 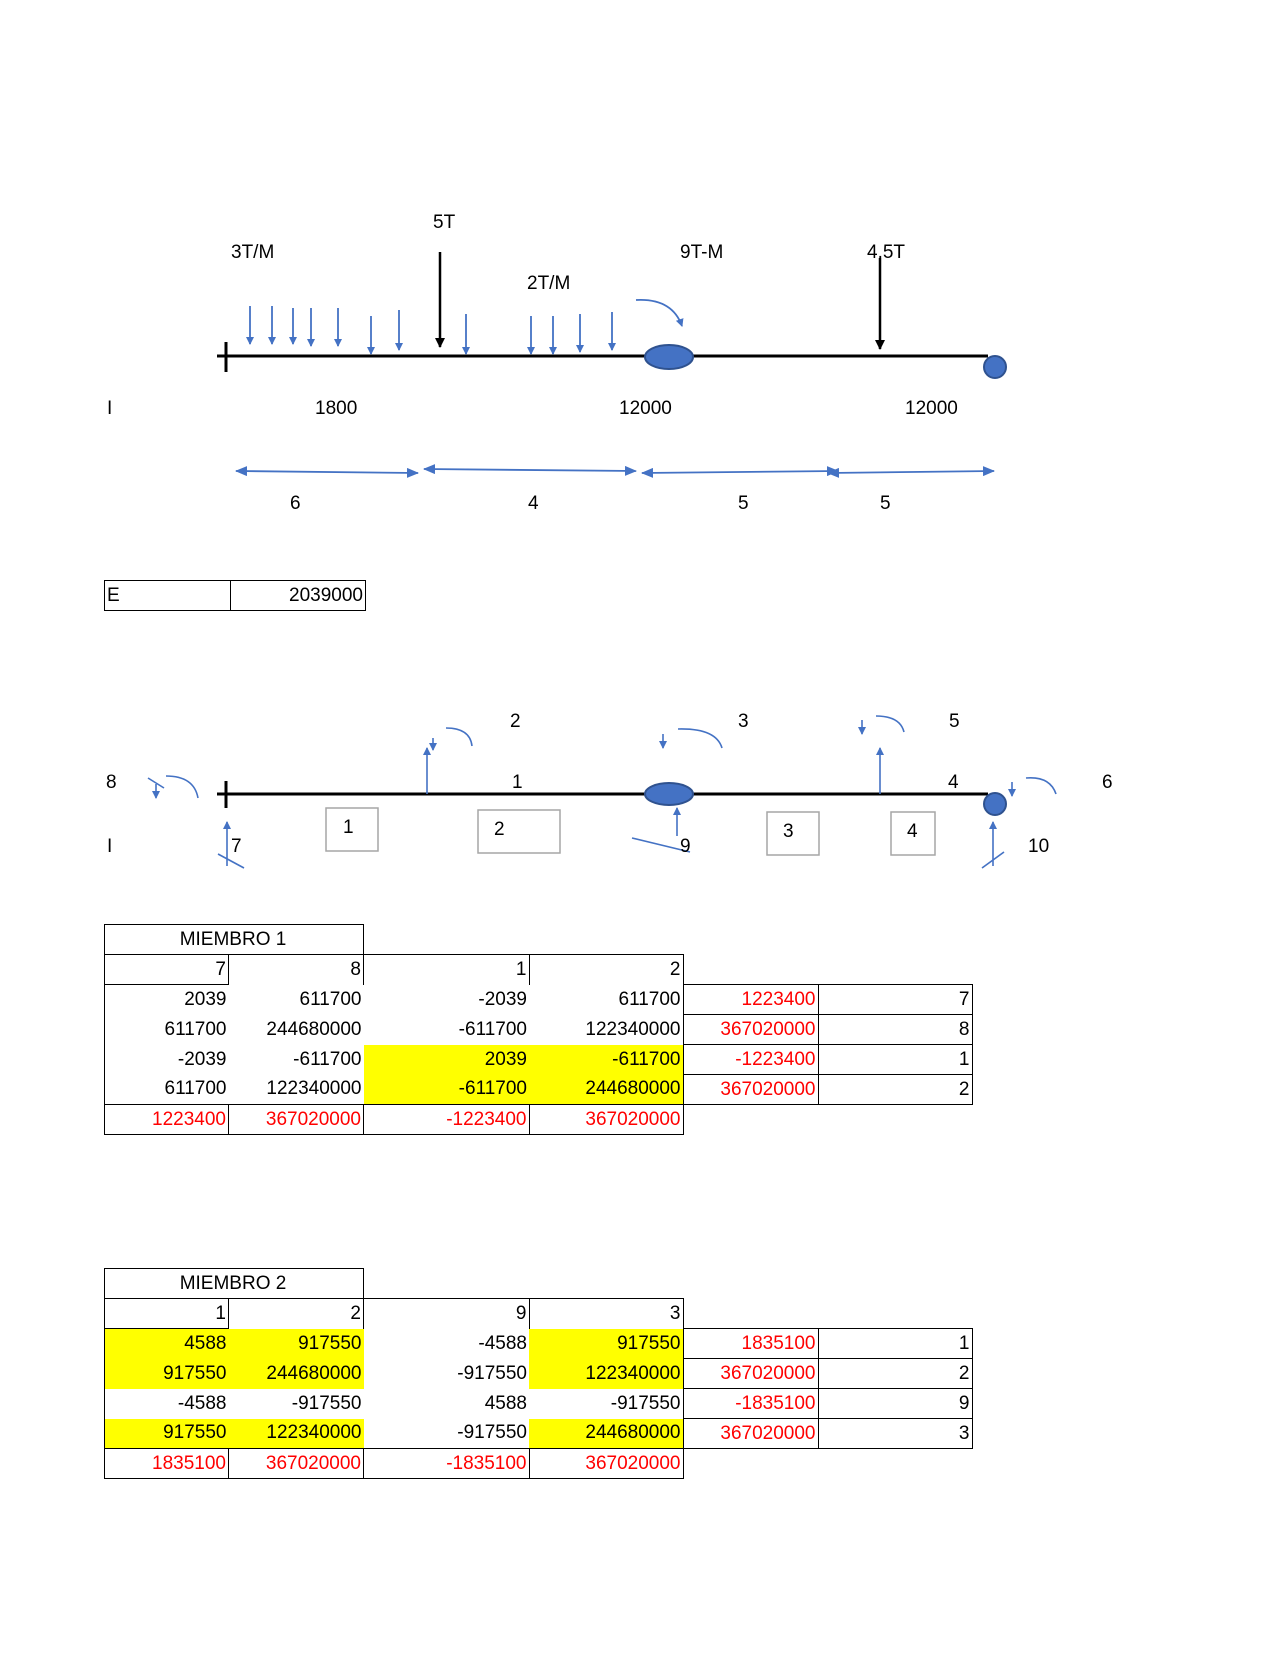 I want to click on load-3tm-label: 3T/M, so click(x=253, y=252).